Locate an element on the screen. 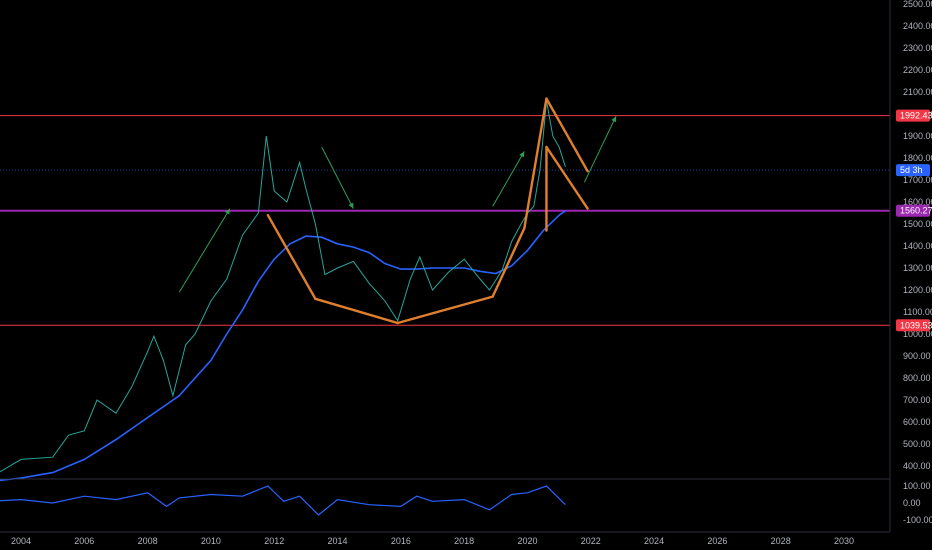 This screenshot has width=932, height=550. time-tick-label: 2024 is located at coordinates (654, 541).